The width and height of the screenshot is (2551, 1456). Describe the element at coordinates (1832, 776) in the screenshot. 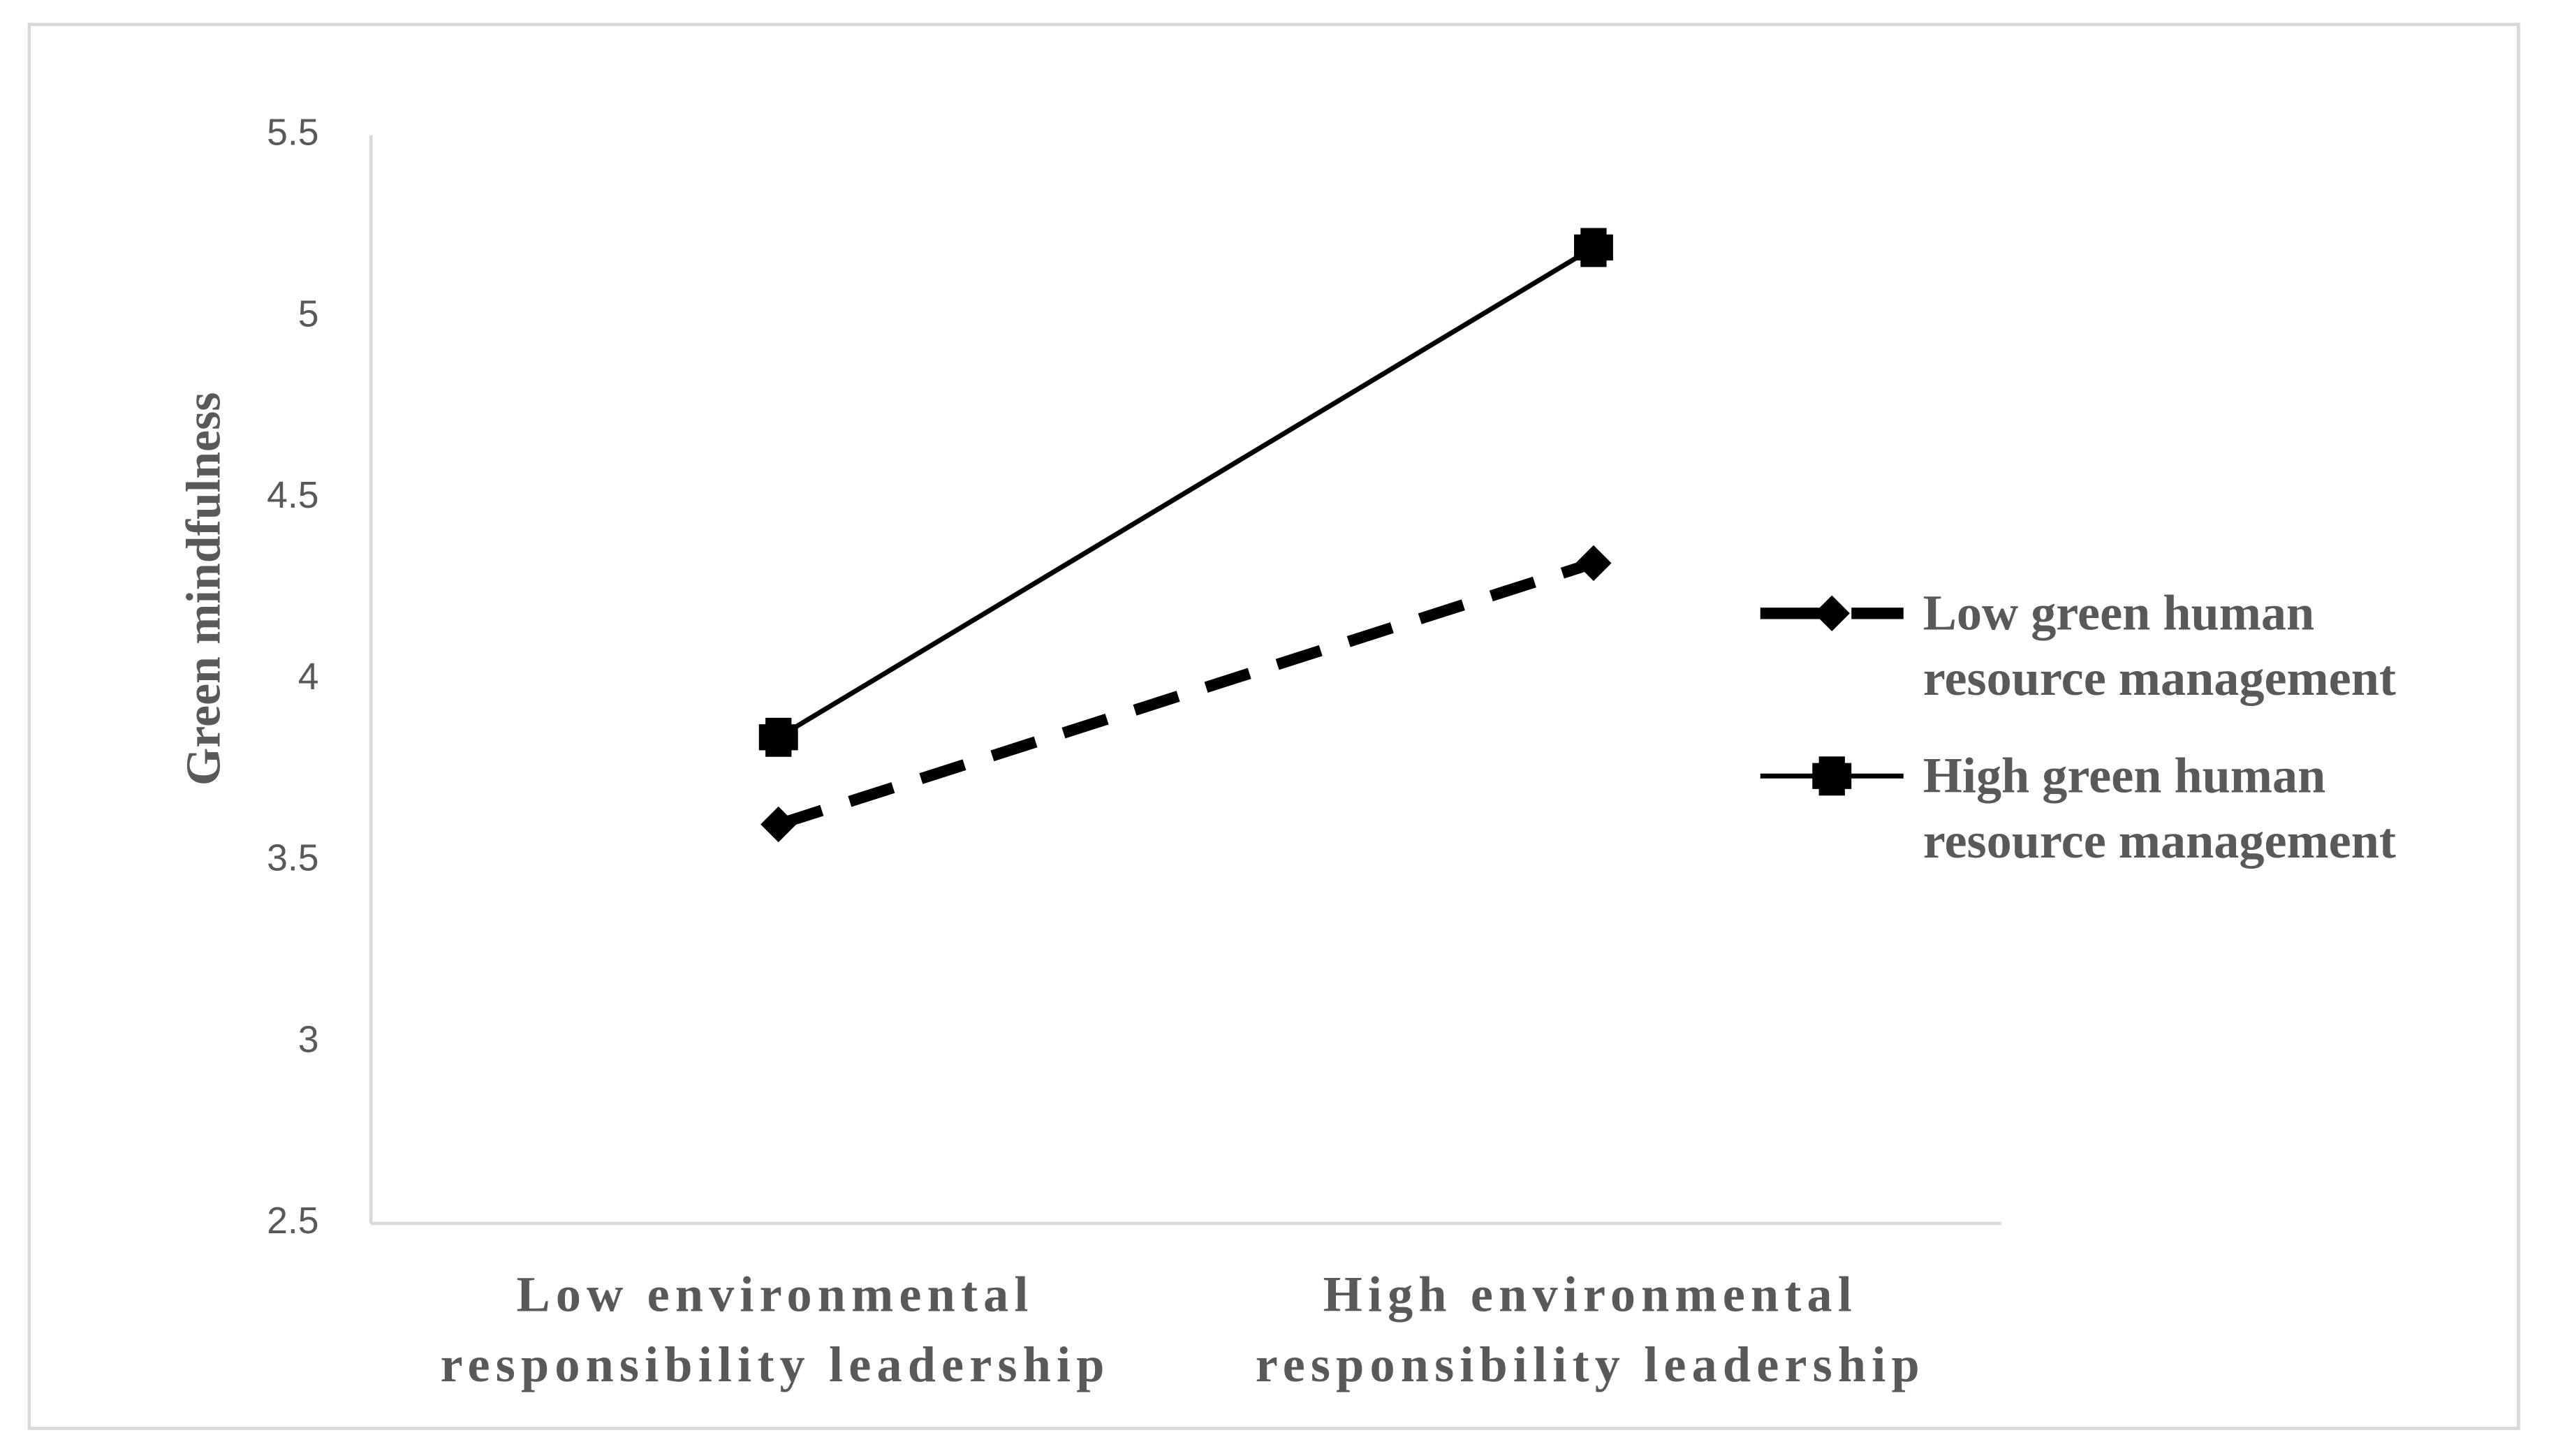

I see `legend-marker` at that location.